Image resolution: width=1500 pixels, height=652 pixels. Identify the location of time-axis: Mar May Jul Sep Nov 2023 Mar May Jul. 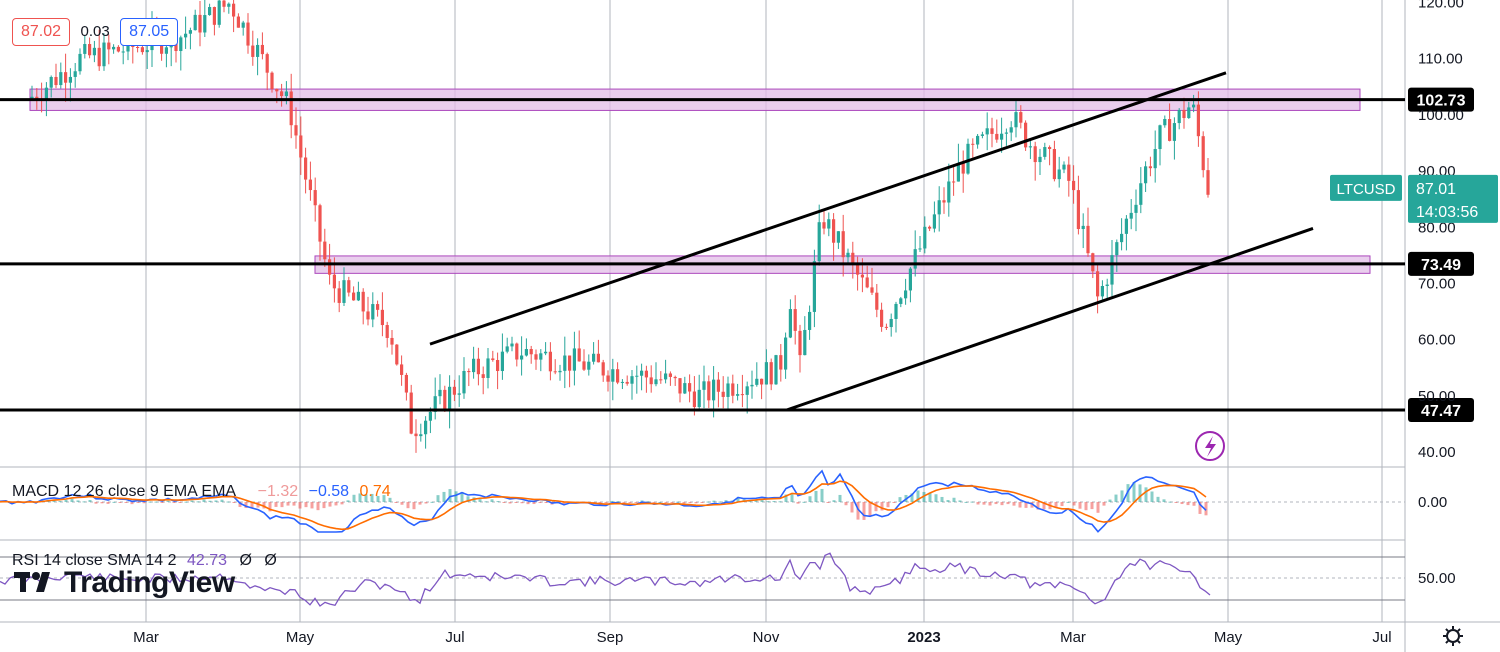
(798, 636).